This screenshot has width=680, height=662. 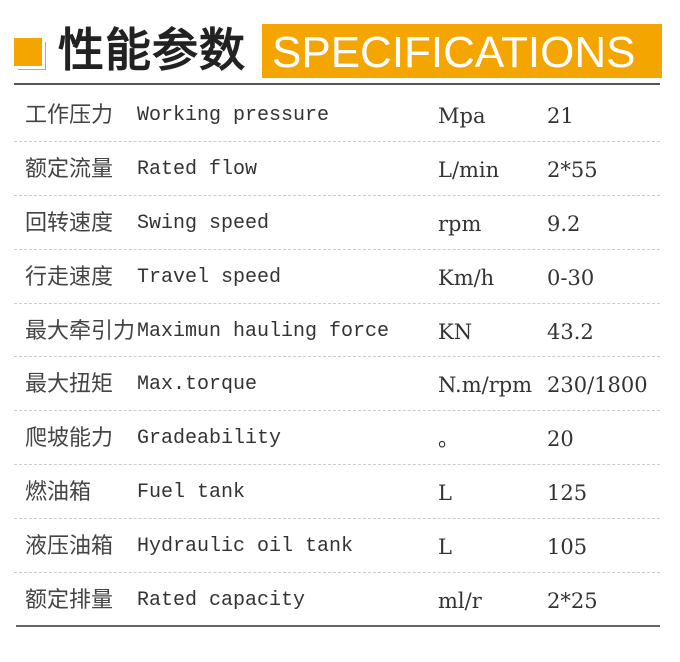 I want to click on spec-name-en: Rated capacity, so click(x=221, y=601).